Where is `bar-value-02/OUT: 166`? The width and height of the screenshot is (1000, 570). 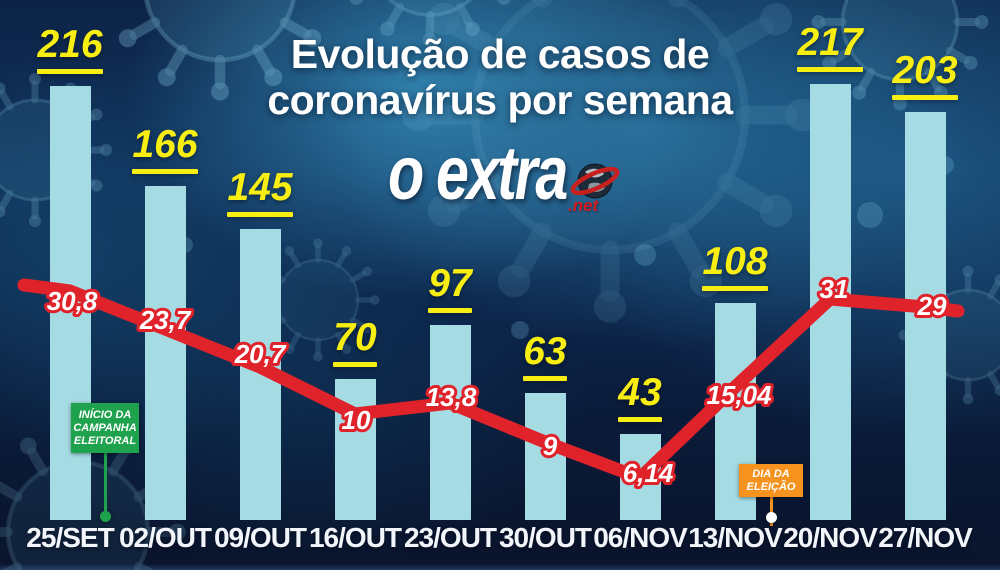
bar-value-02/OUT: 166 is located at coordinates (165, 149).